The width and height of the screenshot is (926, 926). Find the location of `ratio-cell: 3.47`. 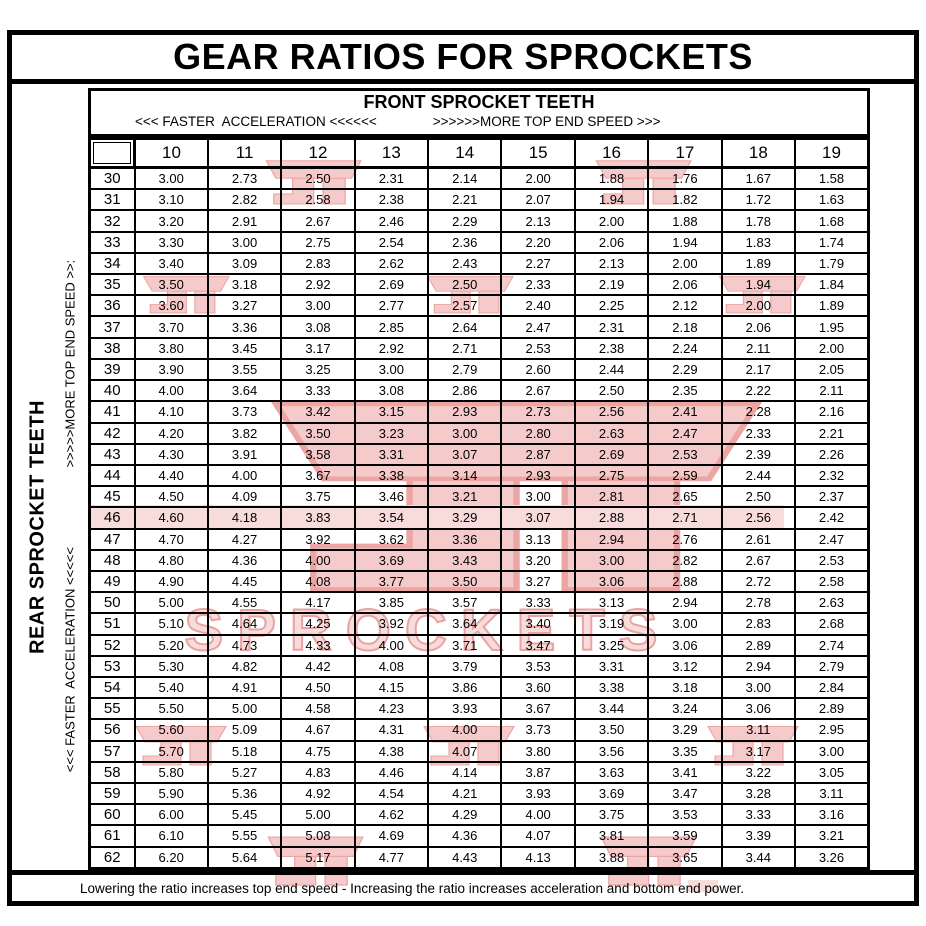

ratio-cell: 3.47 is located at coordinates (685, 793).